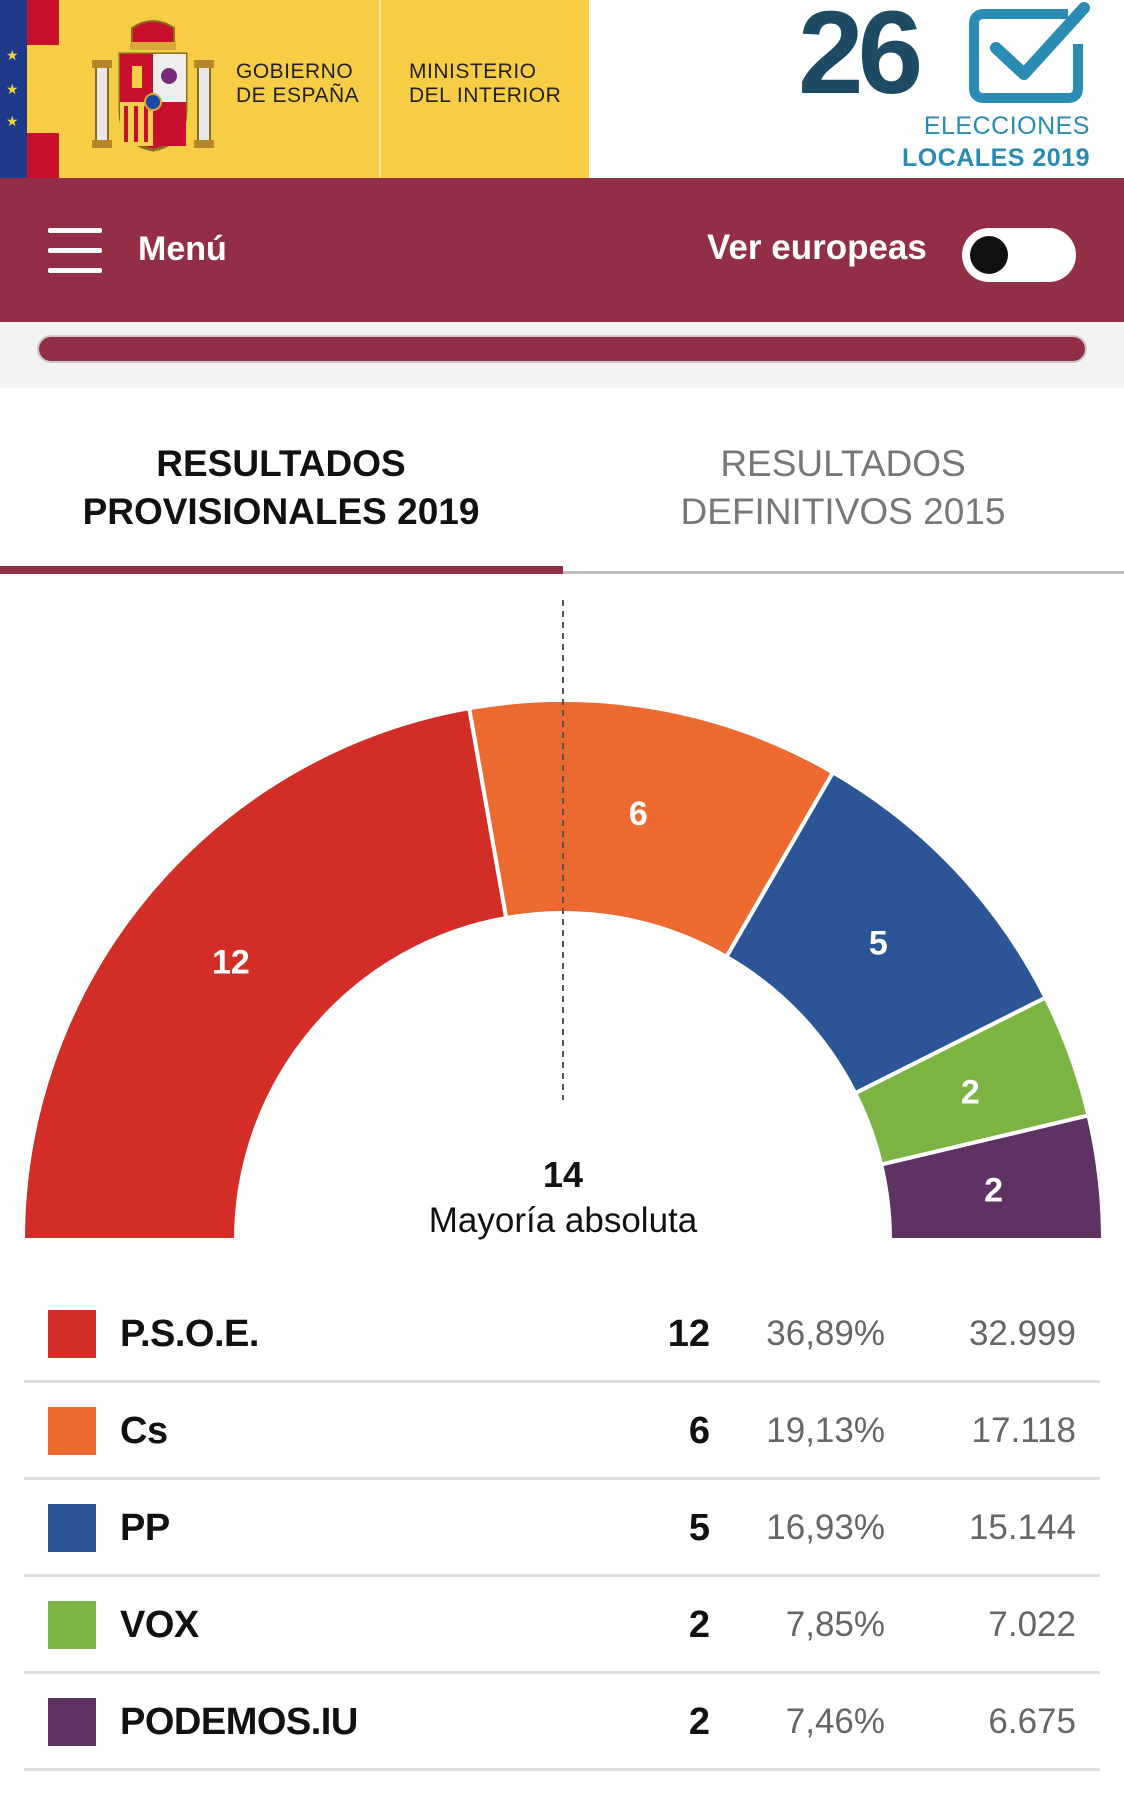 This screenshot has height=1817, width=1124. What do you see at coordinates (699, 1431) in the screenshot?
I see `party-seats: 6` at bounding box center [699, 1431].